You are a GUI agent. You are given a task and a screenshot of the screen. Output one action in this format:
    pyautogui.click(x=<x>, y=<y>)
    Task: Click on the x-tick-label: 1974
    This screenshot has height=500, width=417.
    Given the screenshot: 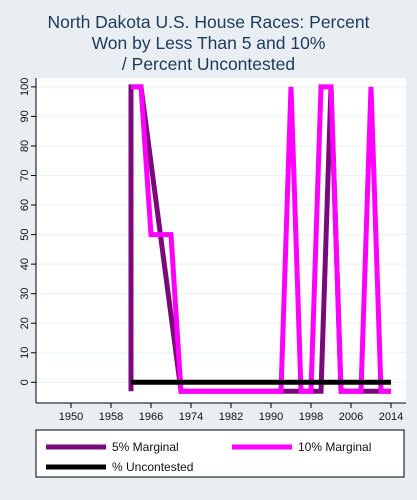 What is the action you would take?
    pyautogui.click(x=191, y=417)
    